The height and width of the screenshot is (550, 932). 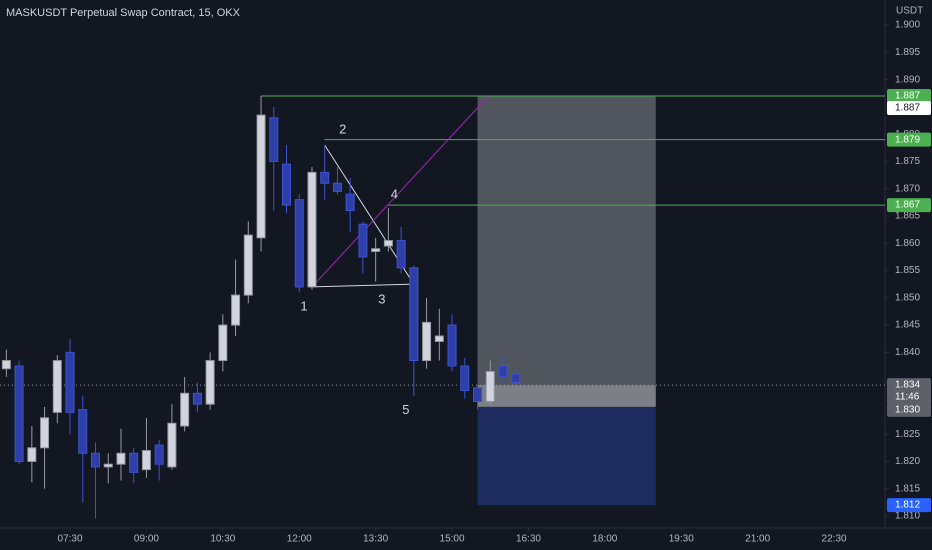 What do you see at coordinates (299, 539) in the screenshot?
I see `x-tick-label: 12:00` at bounding box center [299, 539].